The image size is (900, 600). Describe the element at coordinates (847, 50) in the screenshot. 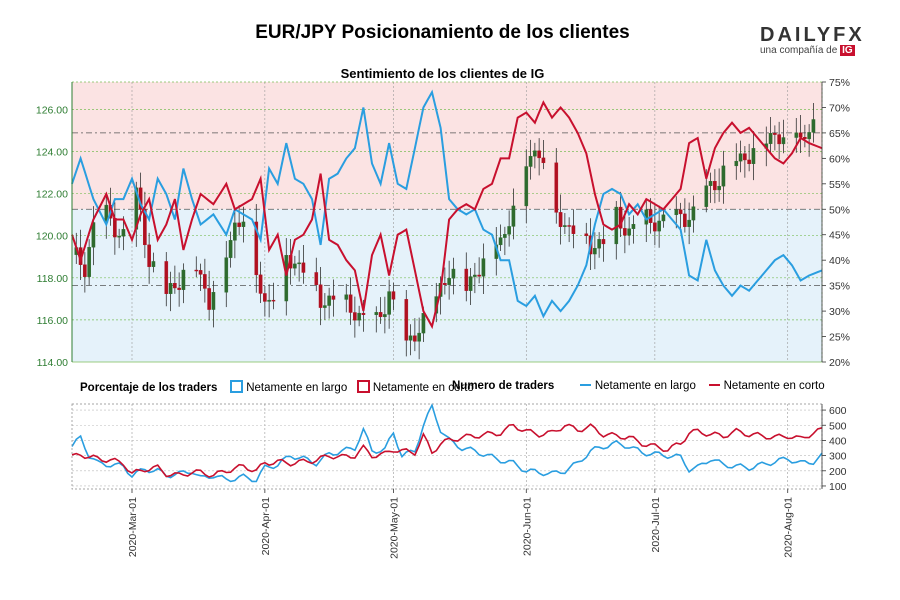

I see `ig-badge: IG` at that location.